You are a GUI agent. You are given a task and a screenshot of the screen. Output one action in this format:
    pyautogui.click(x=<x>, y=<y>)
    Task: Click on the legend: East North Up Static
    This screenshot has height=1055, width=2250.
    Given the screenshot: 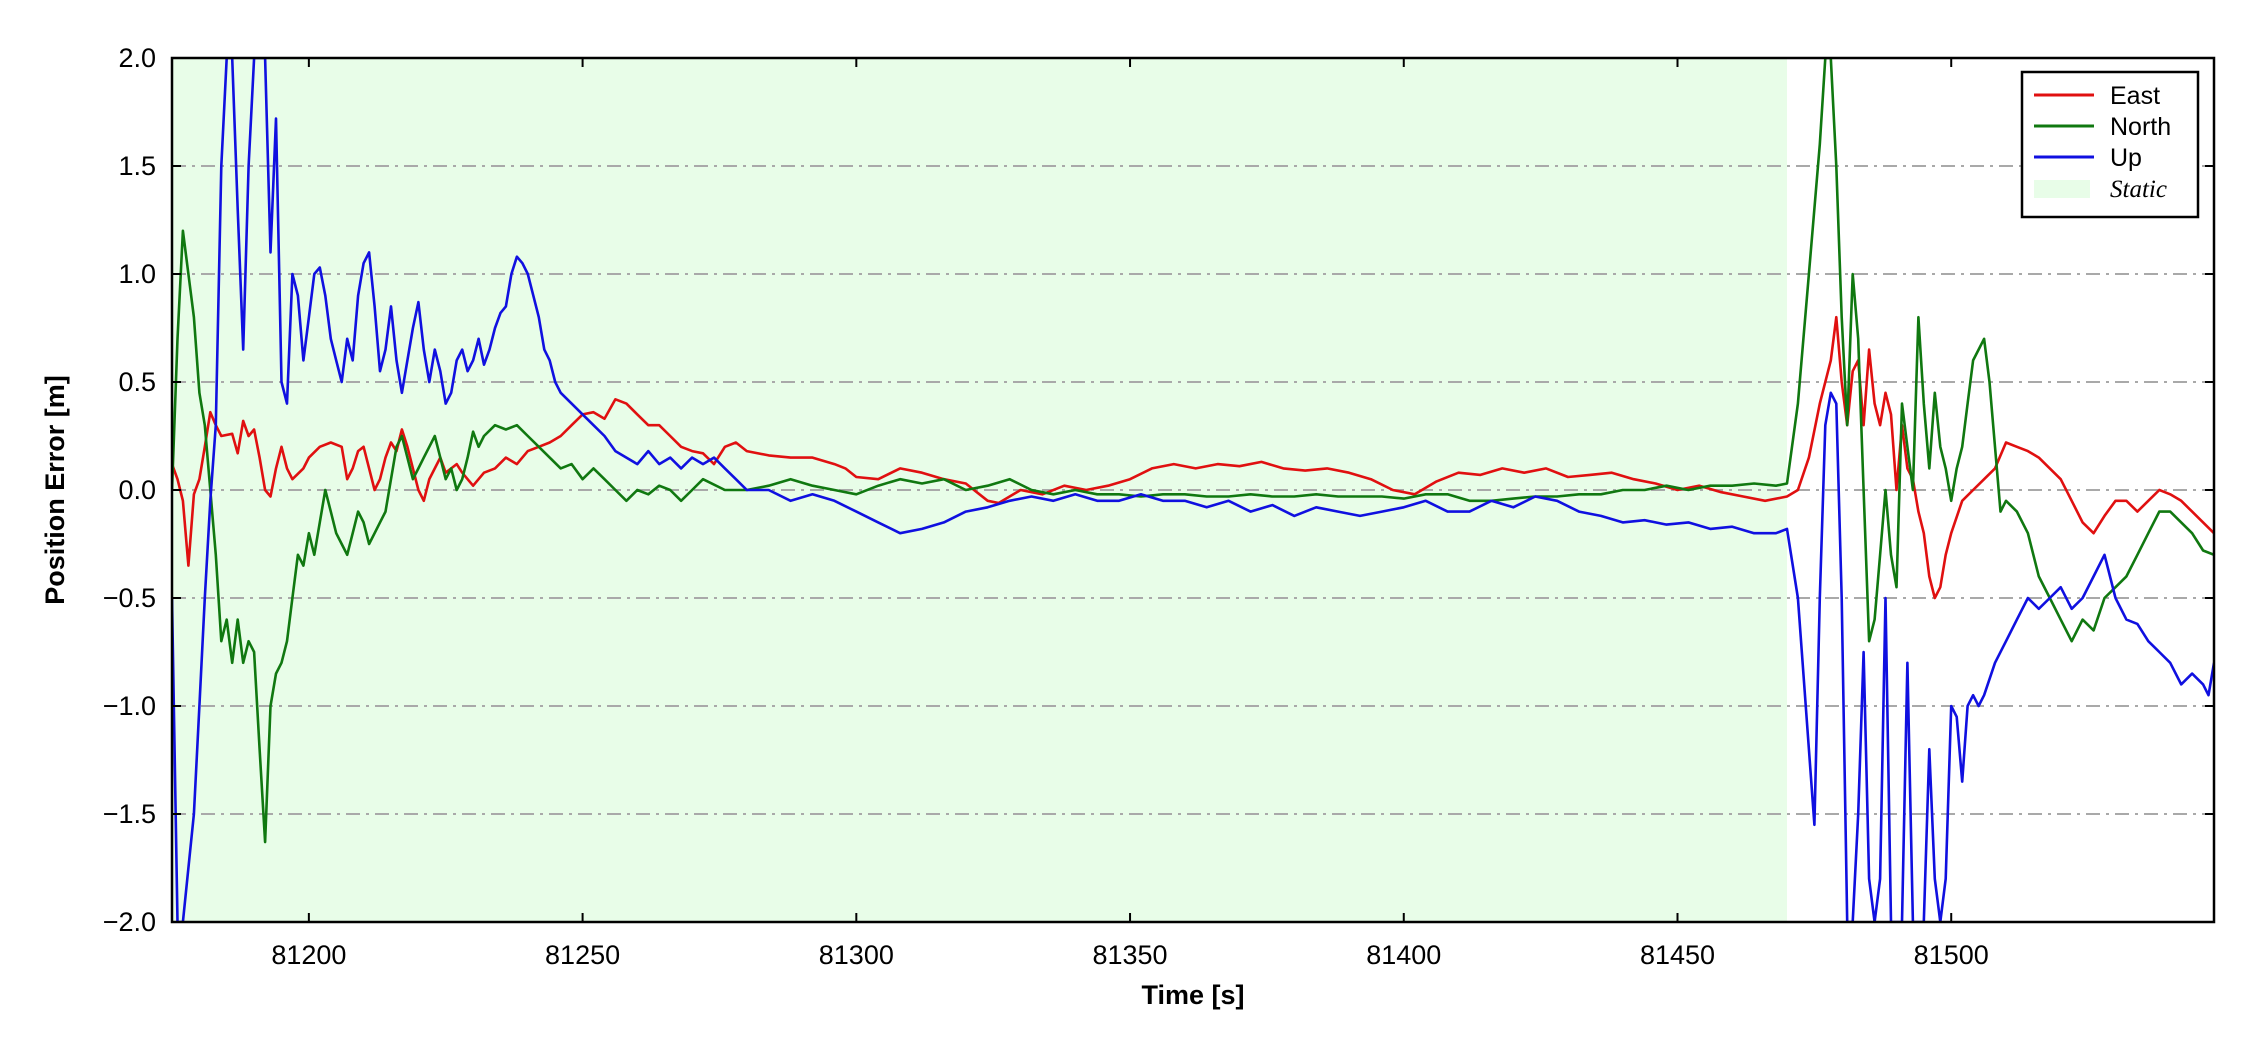 What is the action you would take?
    pyautogui.click(x=2110, y=144)
    